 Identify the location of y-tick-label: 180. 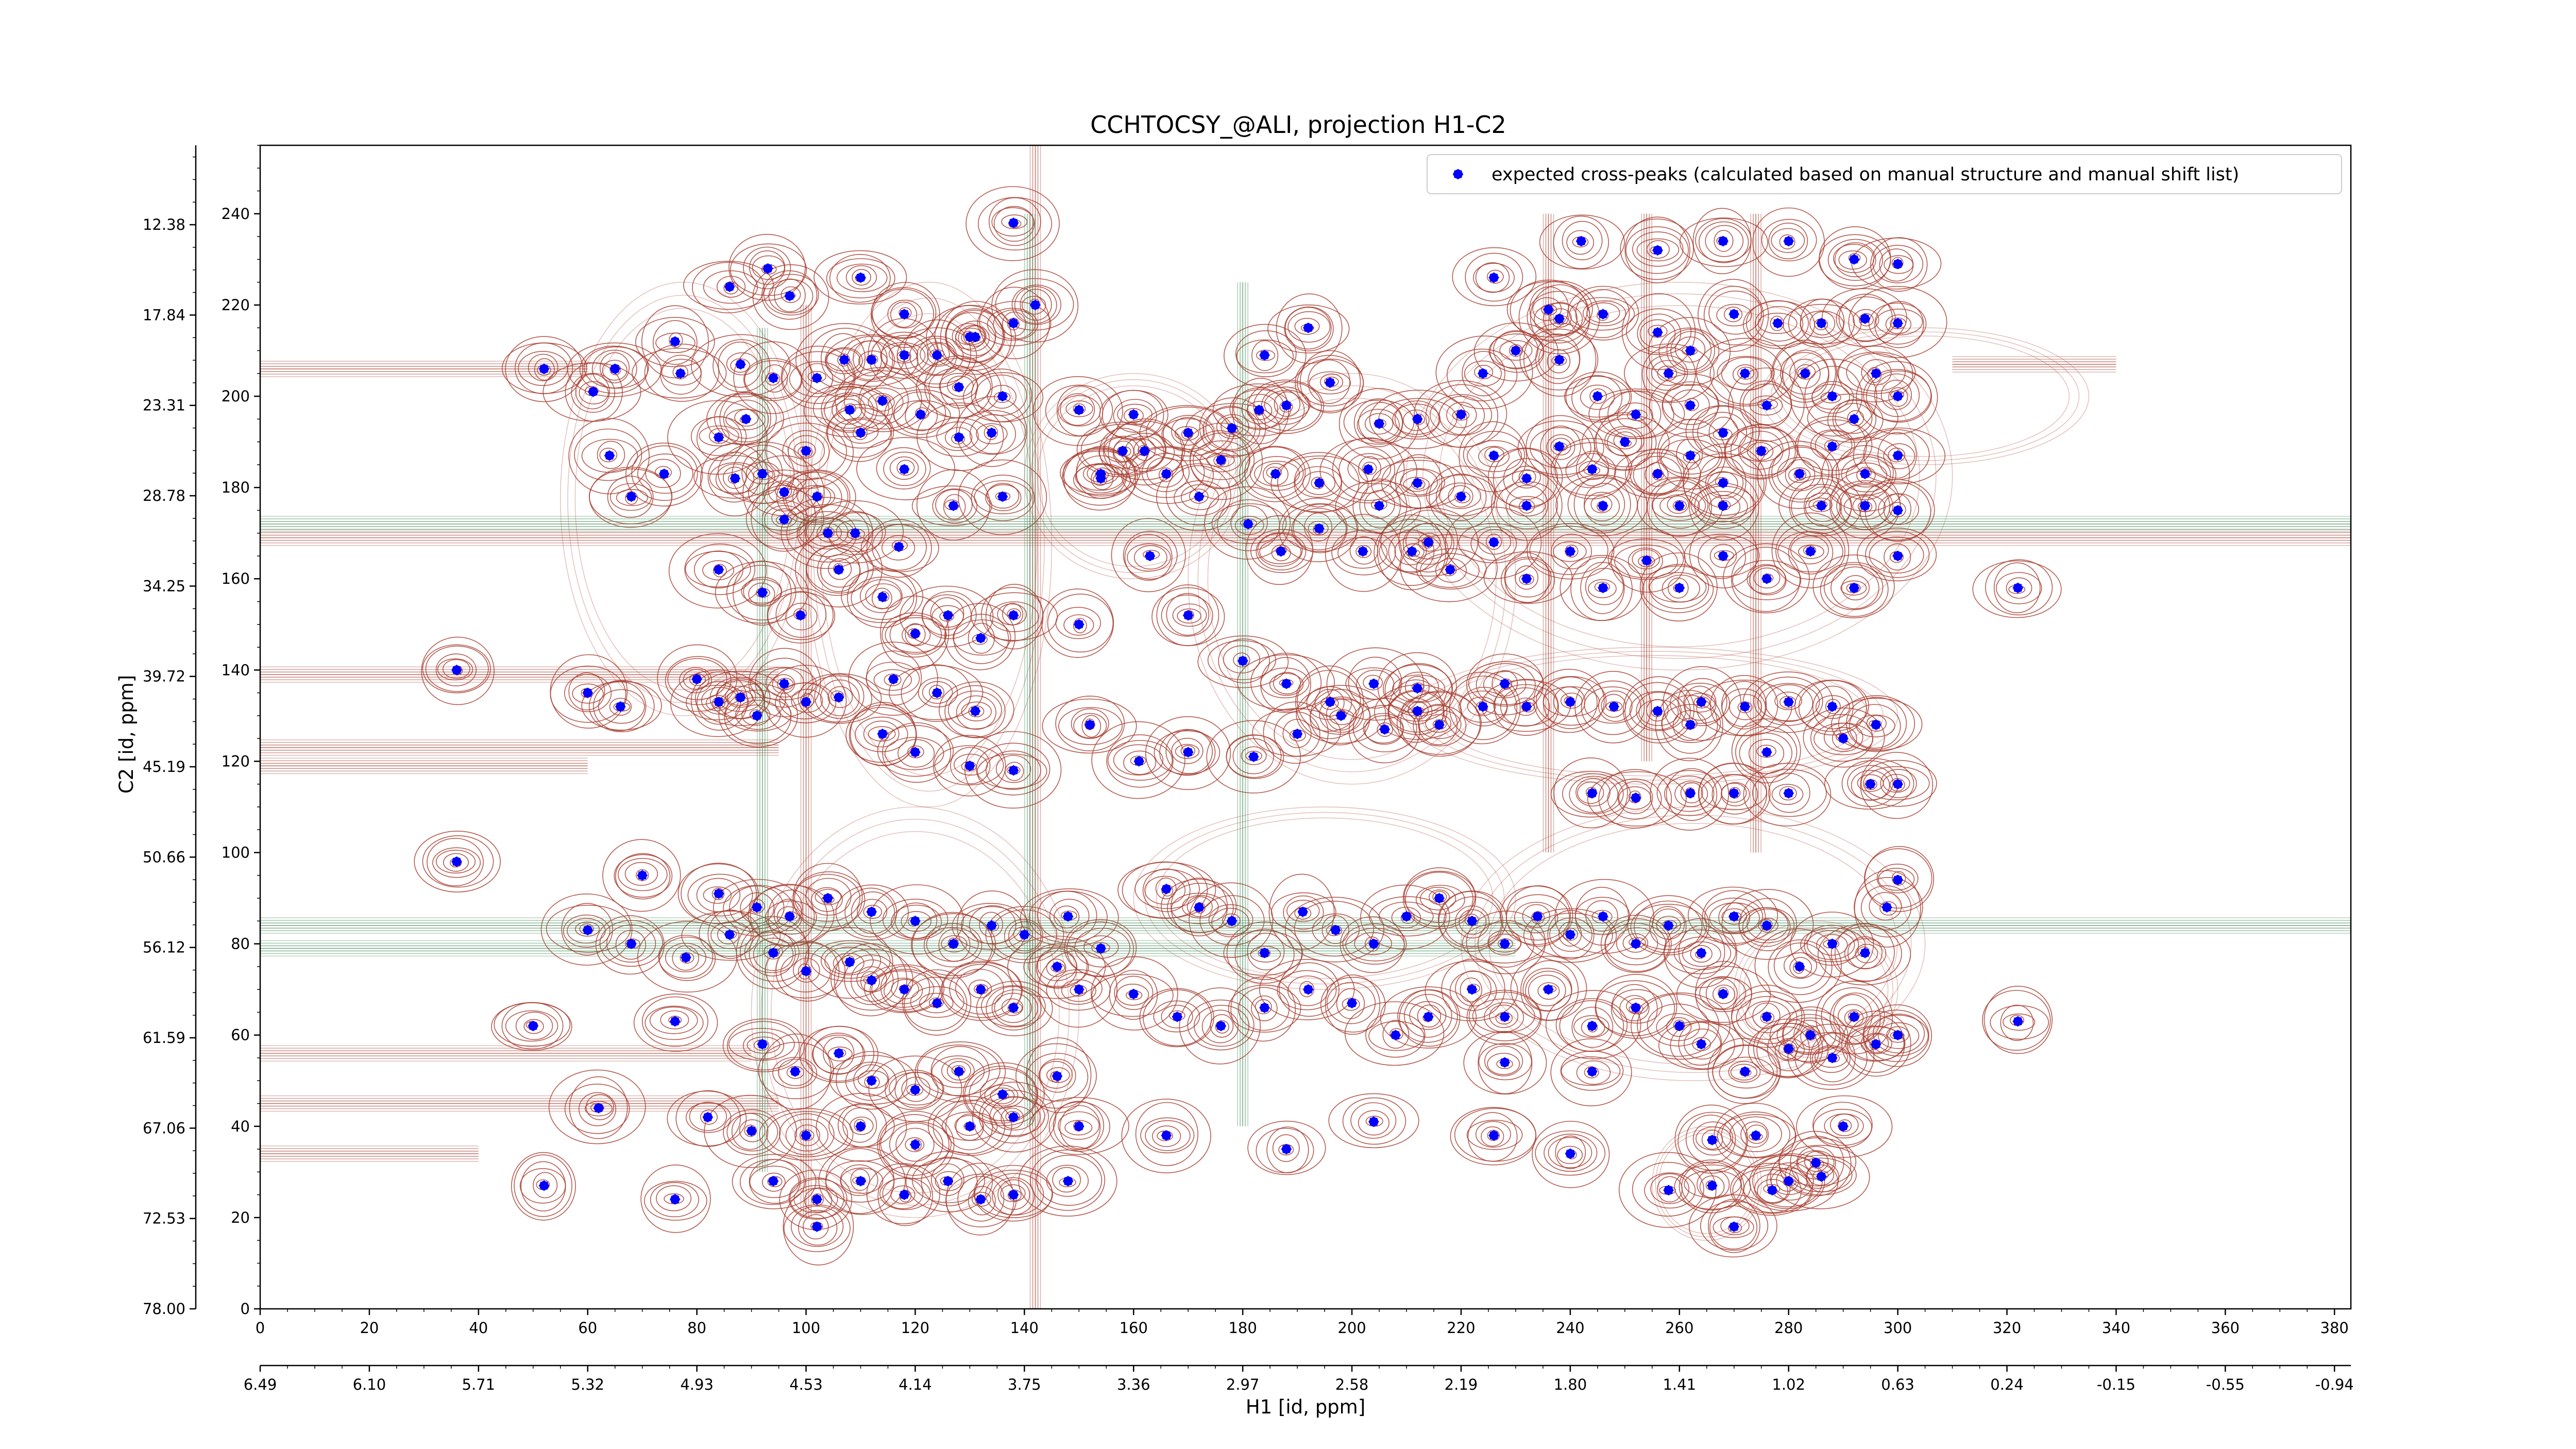
(236, 487).